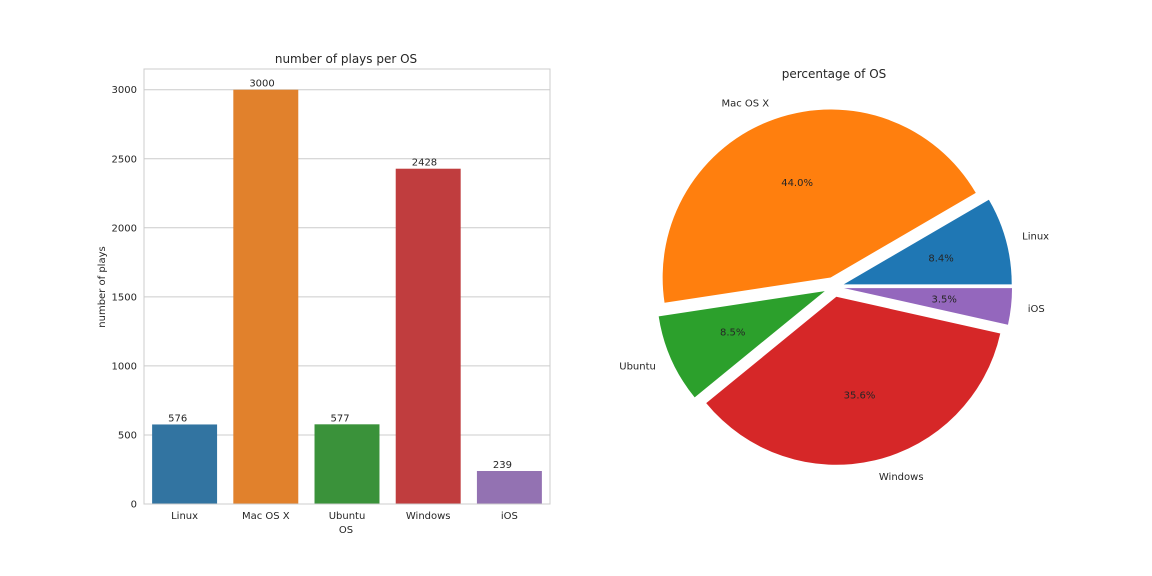 Image resolution: width=1152 pixels, height=576 pixels. I want to click on pie-label-windows: Windows, so click(901, 477).